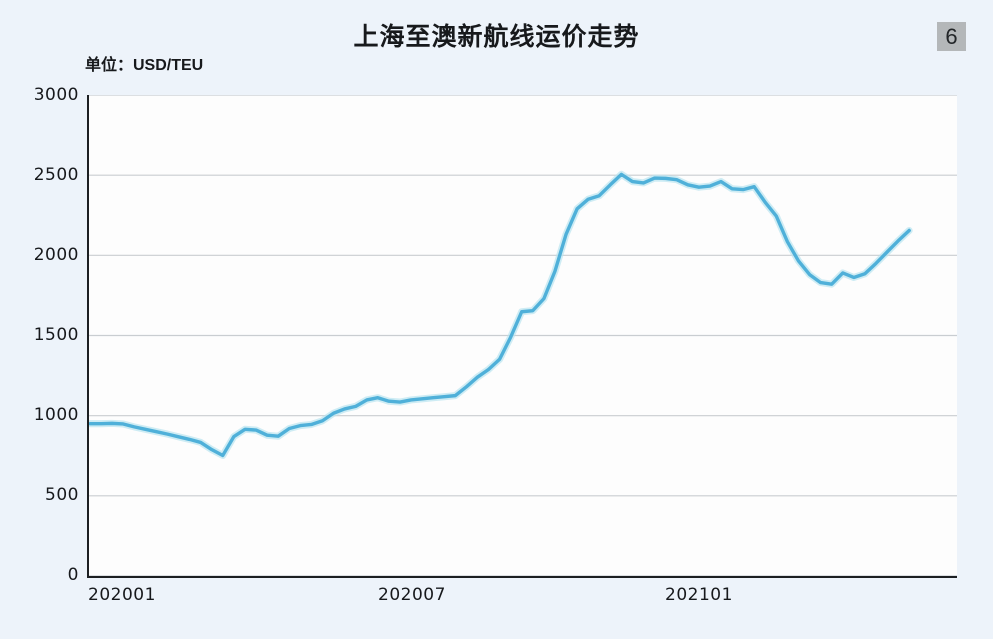  I want to click on y-axis-tick-label: 1000, so click(56, 415).